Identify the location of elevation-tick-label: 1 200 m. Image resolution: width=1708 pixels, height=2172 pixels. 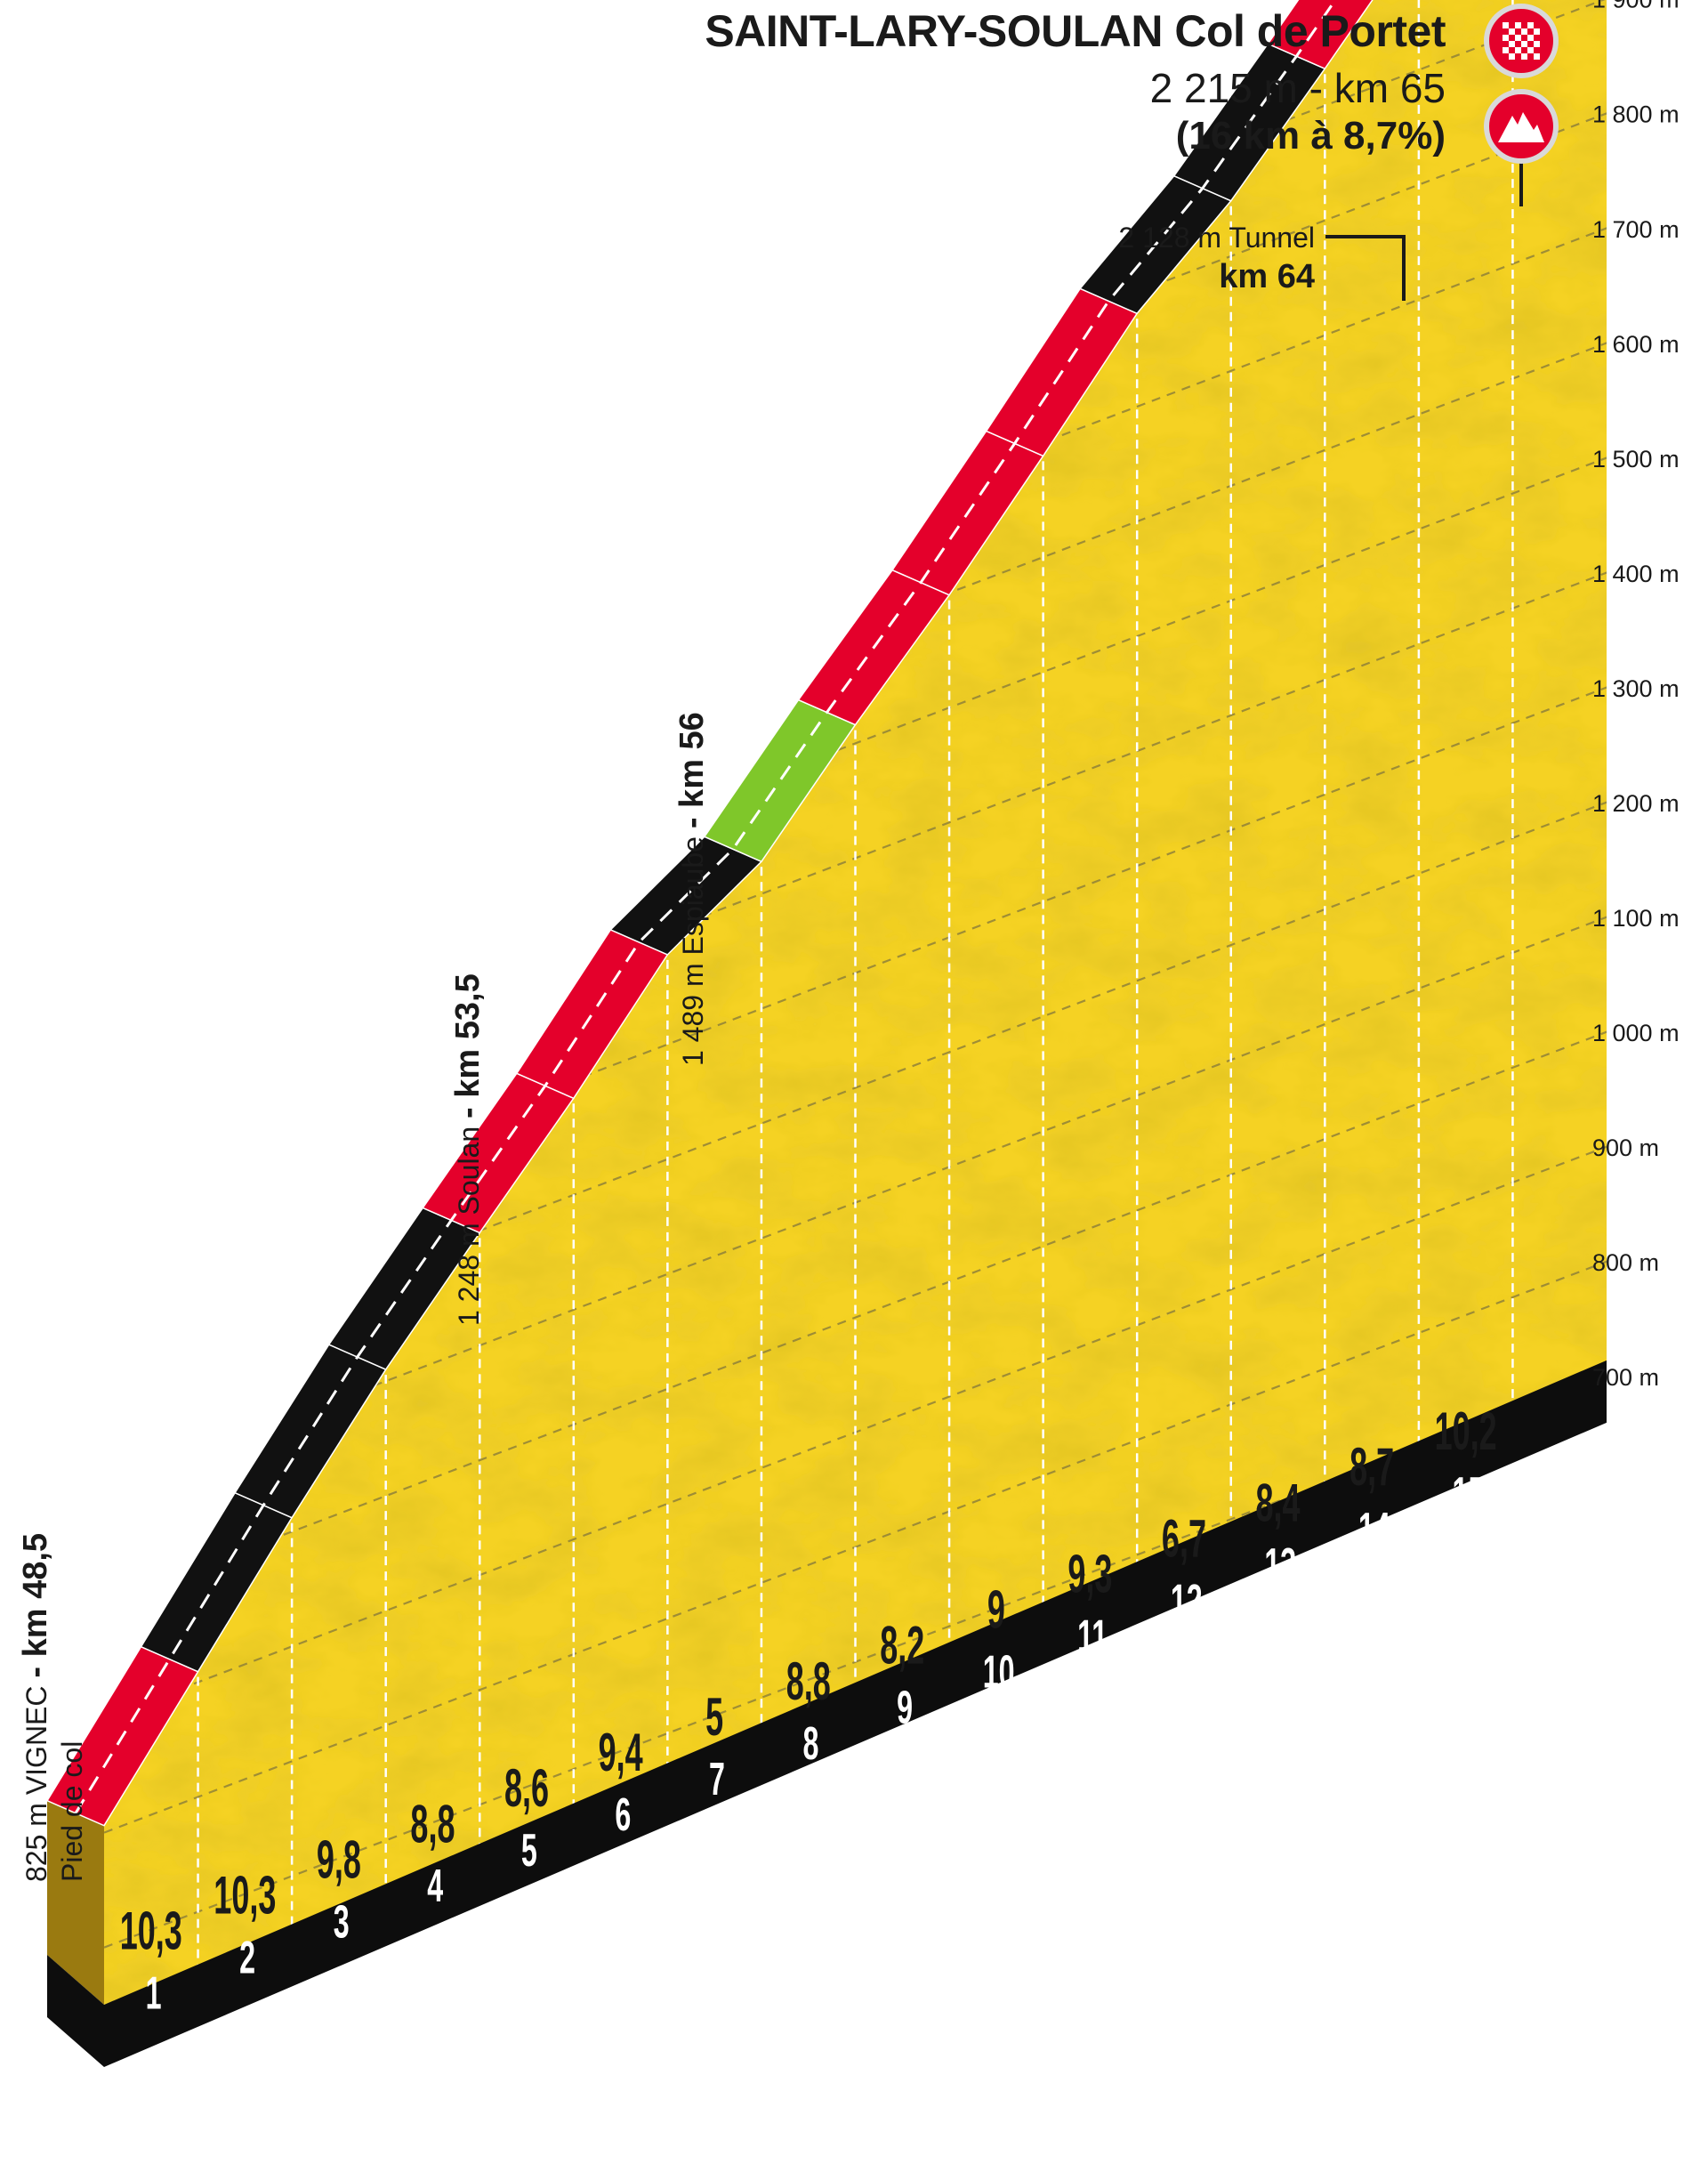
(1636, 803).